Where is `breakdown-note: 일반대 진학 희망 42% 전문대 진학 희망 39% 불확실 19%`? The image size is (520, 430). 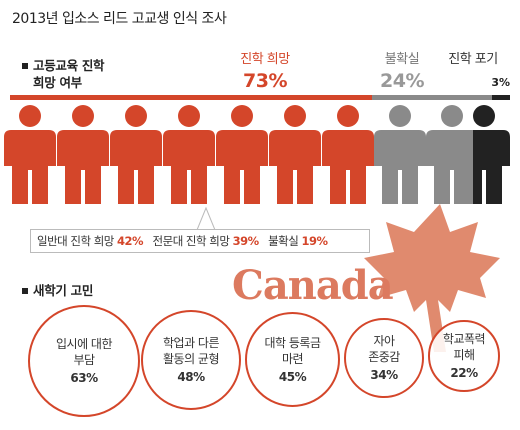
breakdown-note: 일반대 진학 희망 42% 전문대 진학 희망 39% 불확실 19% is located at coordinates (200, 241).